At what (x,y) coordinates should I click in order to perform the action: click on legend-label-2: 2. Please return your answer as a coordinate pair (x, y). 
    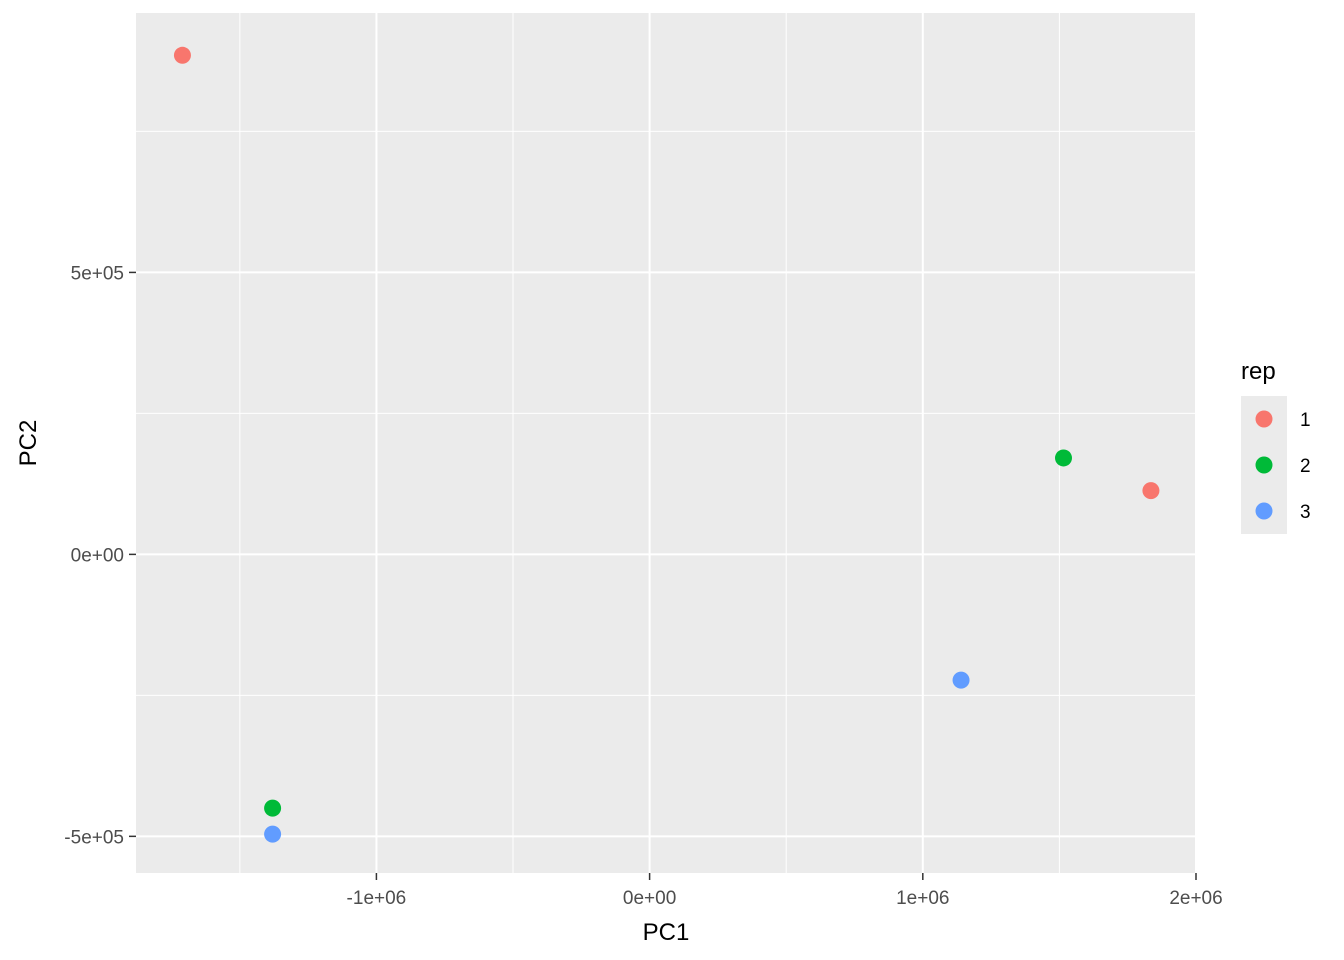
    Looking at the image, I should click on (1305, 466).